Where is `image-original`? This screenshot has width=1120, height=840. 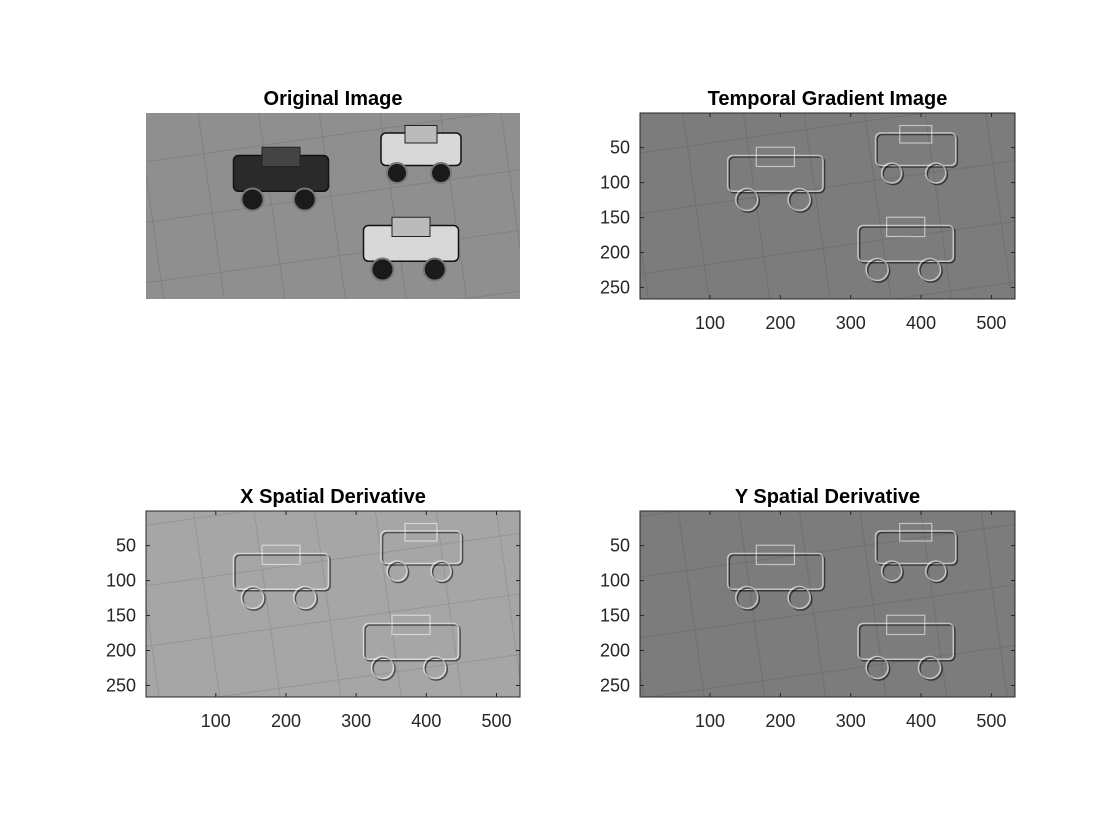
image-original is located at coordinates (333, 206).